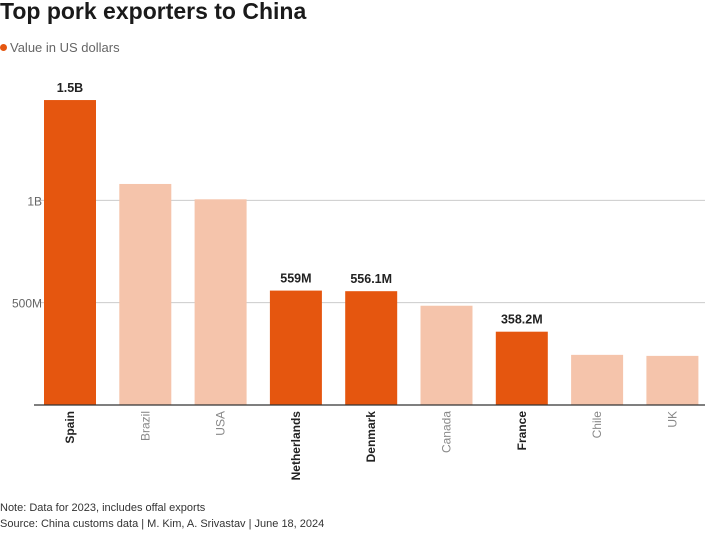 This screenshot has width=705, height=534. What do you see at coordinates (220, 302) in the screenshot?
I see `bar-usa` at bounding box center [220, 302].